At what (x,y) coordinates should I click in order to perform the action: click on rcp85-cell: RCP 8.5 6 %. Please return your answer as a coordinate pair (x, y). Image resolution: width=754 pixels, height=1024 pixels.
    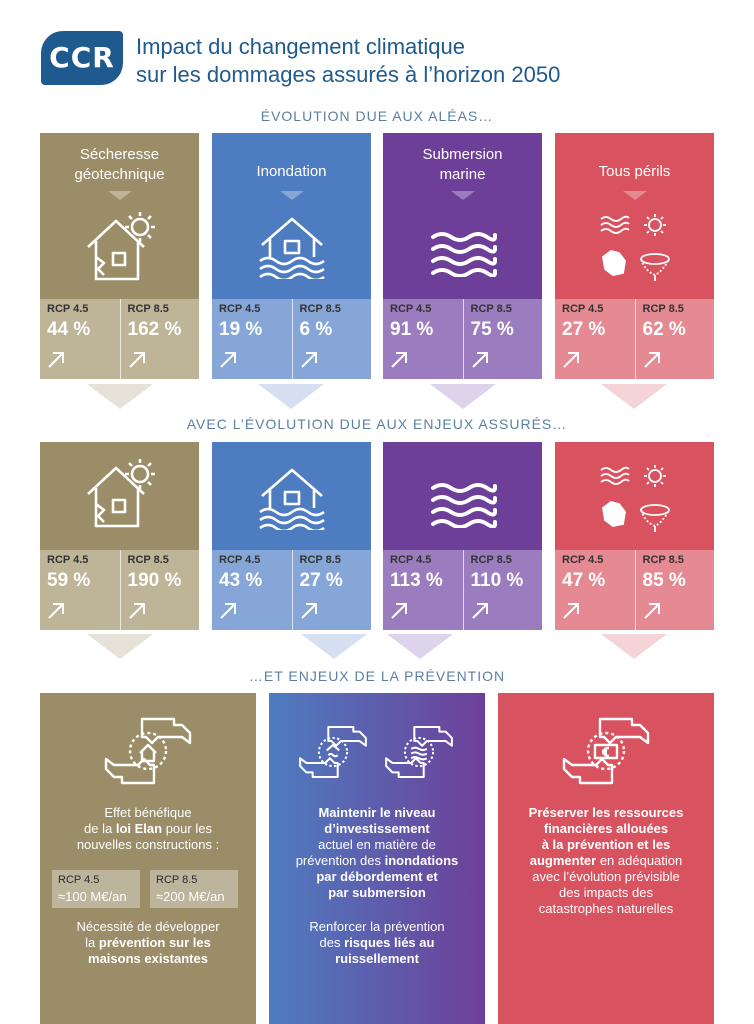
    Looking at the image, I should click on (331, 339).